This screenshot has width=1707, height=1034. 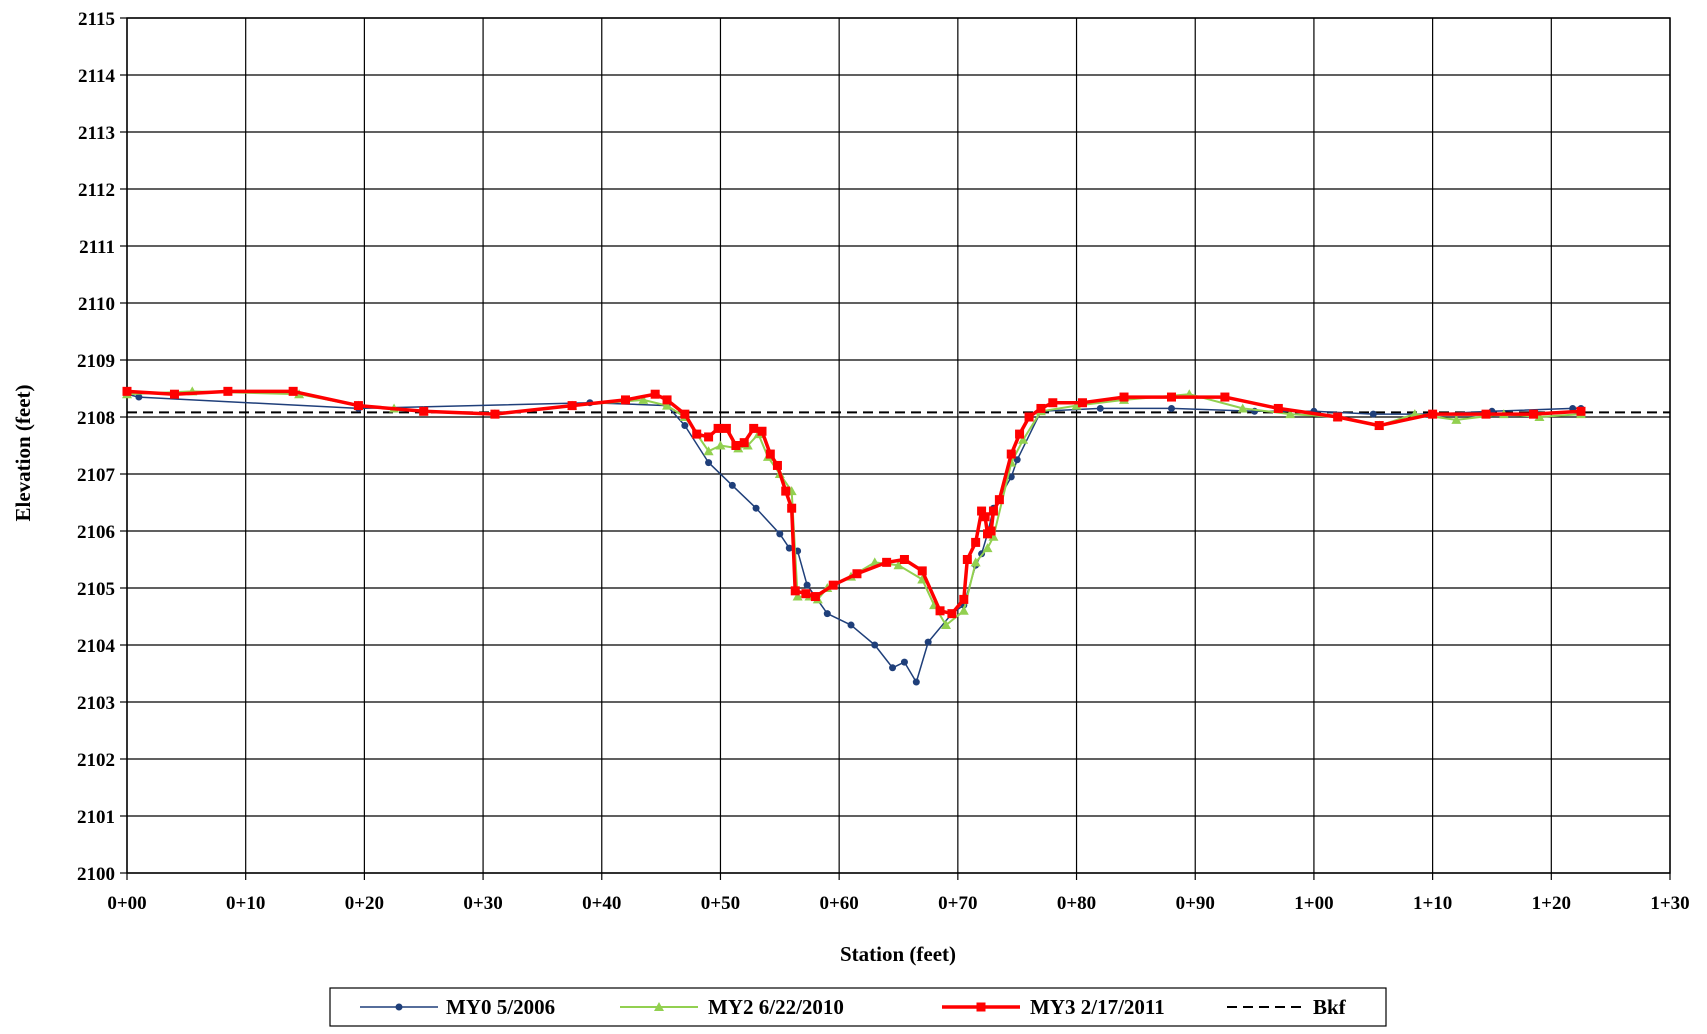 I want to click on x-tick-label: 1+00, so click(x=1313, y=903).